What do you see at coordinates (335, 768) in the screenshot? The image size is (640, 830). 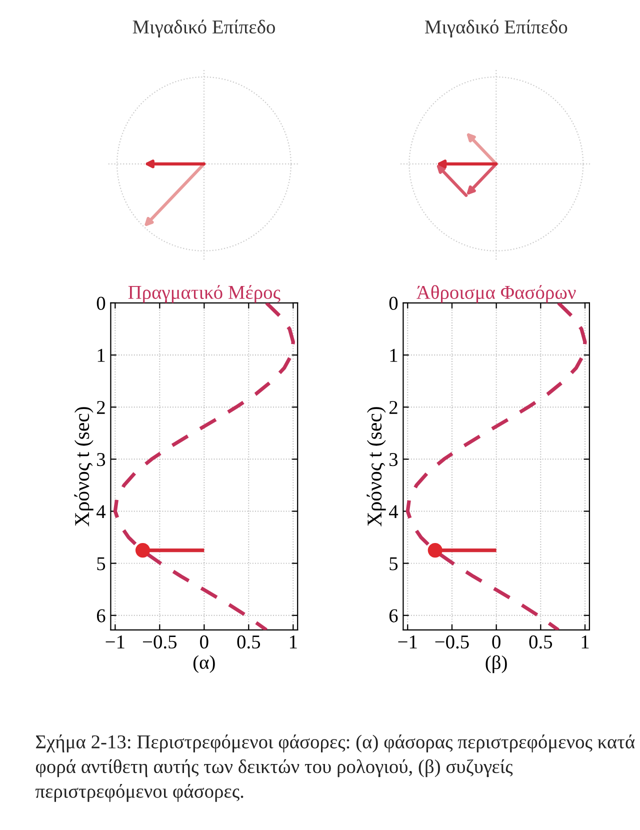 I see `text: Σχήμα 2-13: Περιστρεφόμενοι φάσορες: (α) φάσορας περιστρεφόμενος κατά φορά αντίθετη αυτής των δεικτών του ρολογιού, (β) συζυγείς περιστρεφόμενοι φάσορες.` at bounding box center [335, 768].